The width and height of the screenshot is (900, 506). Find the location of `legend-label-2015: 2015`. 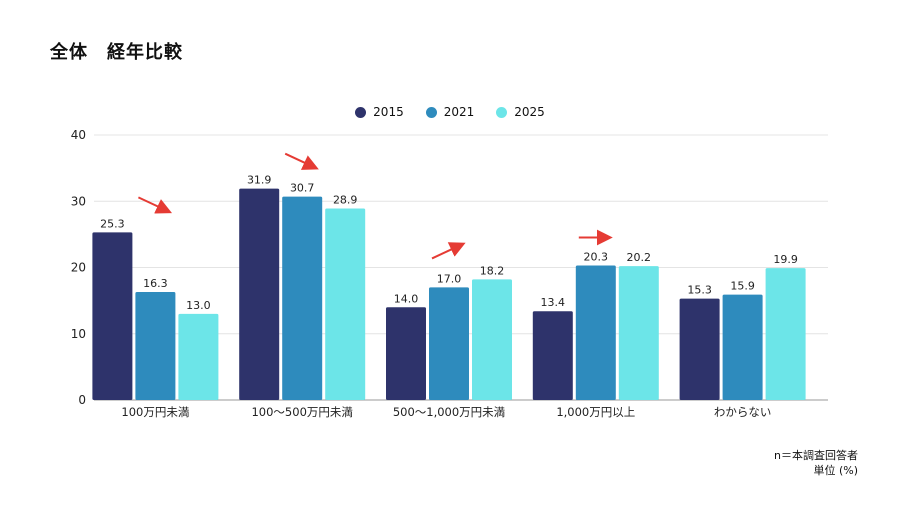

legend-label-2015: 2015 is located at coordinates (388, 112).